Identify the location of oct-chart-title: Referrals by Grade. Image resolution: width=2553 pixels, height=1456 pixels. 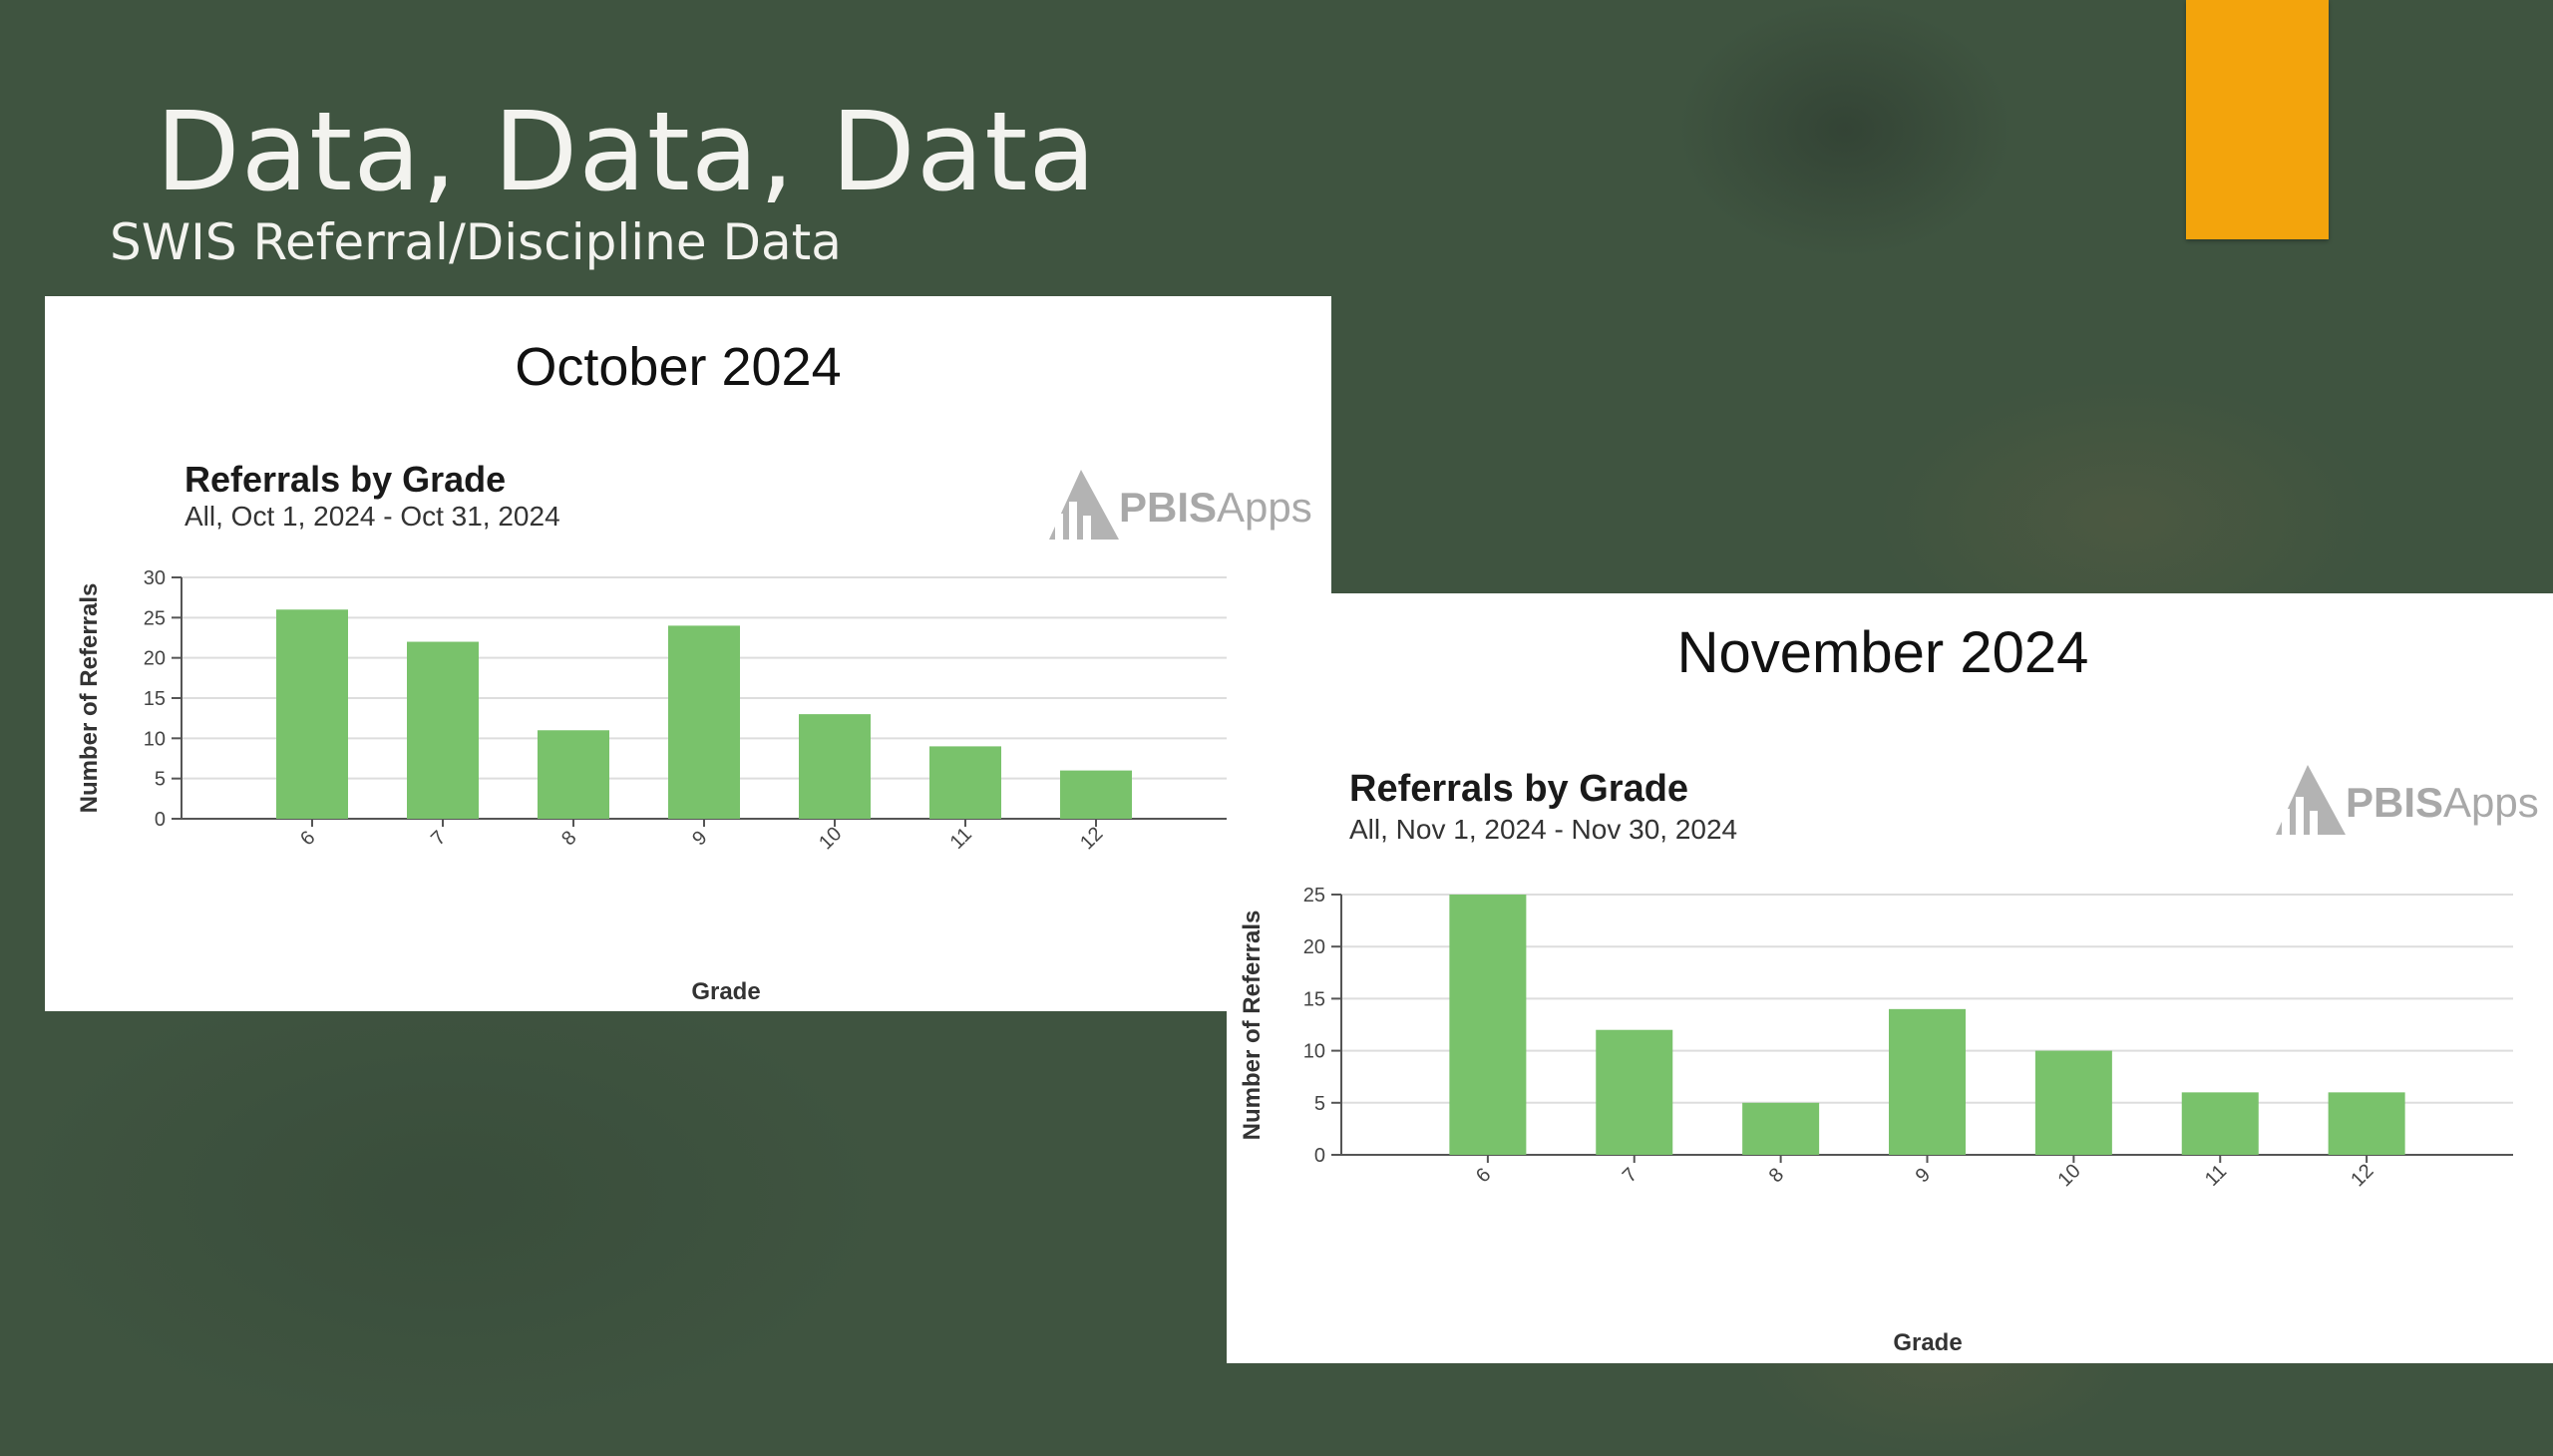
(345, 479).